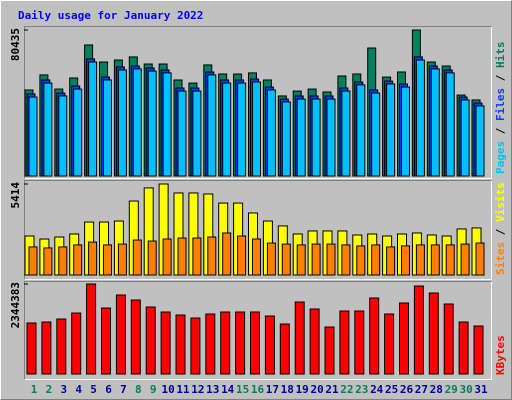  I want to click on x-tick-label: 31, so click(481, 389).